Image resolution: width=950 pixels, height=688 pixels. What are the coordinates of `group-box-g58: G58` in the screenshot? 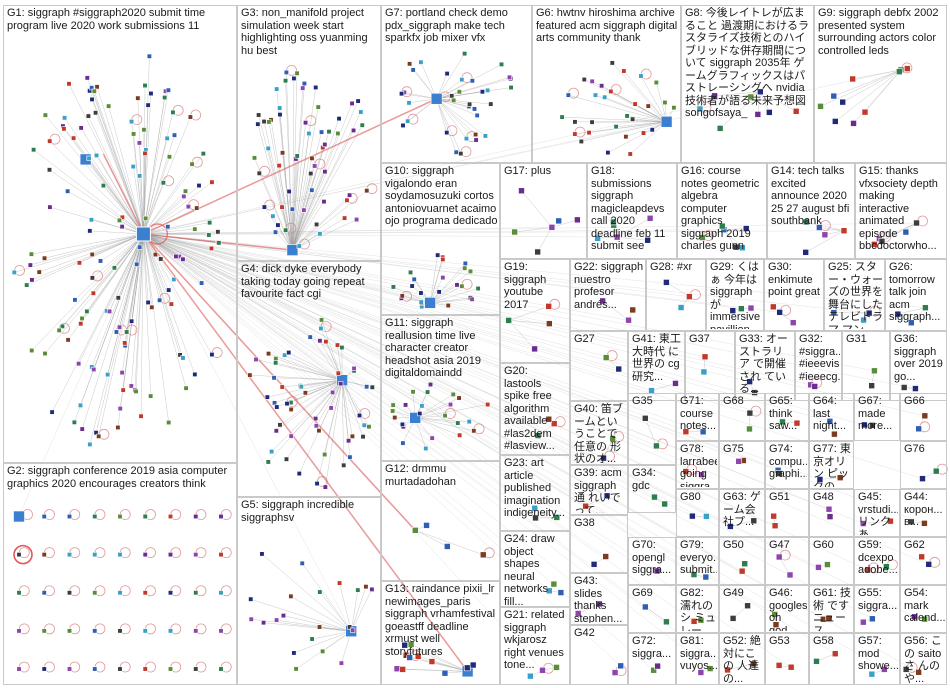 It's located at (831, 659).